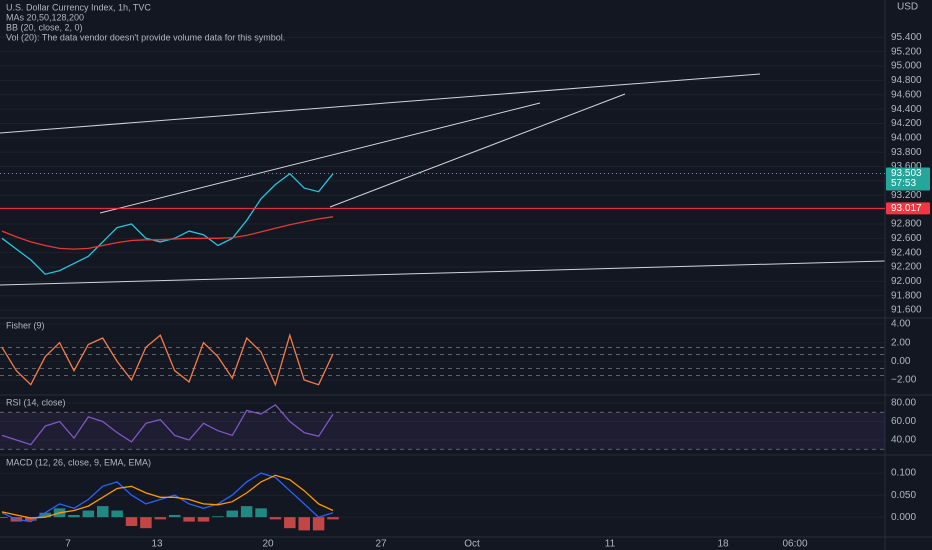 This screenshot has height=550, width=932. Describe the element at coordinates (906, 238) in the screenshot. I see `y-tick-label: 92.600` at that location.